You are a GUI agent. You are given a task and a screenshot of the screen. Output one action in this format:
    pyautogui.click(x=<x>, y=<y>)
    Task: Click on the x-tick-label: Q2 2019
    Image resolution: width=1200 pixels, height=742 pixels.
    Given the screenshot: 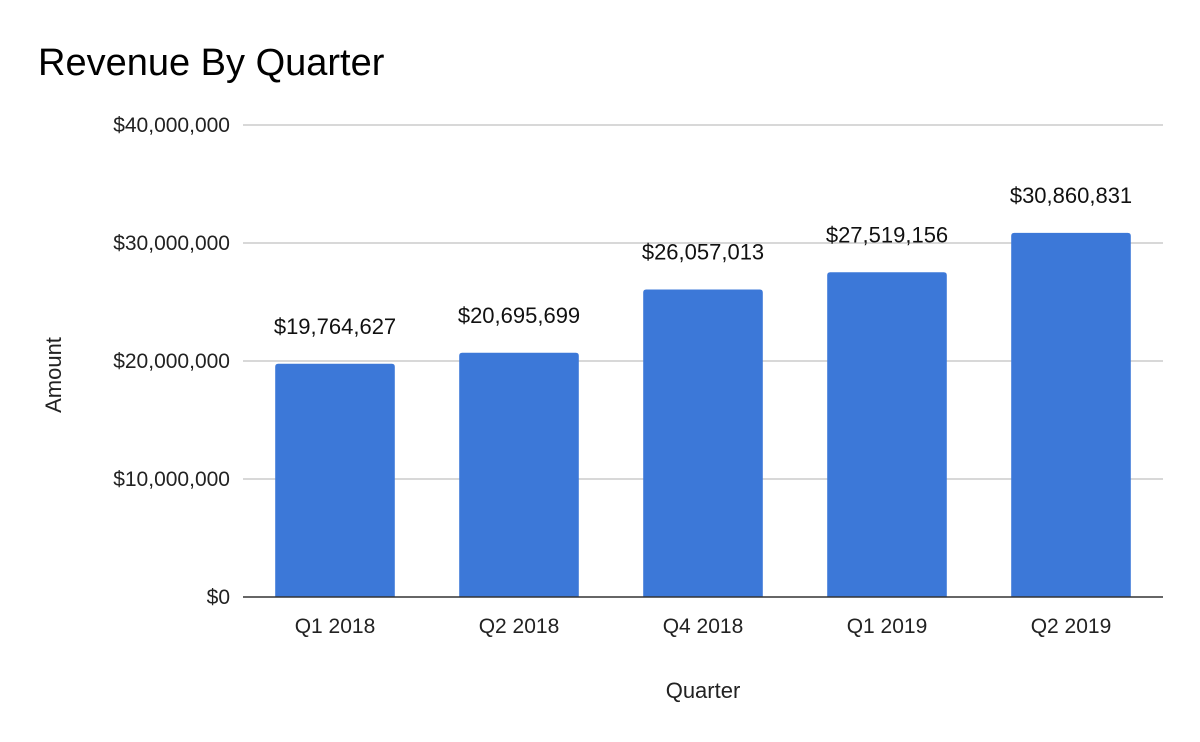 What is the action you would take?
    pyautogui.click(x=1071, y=626)
    